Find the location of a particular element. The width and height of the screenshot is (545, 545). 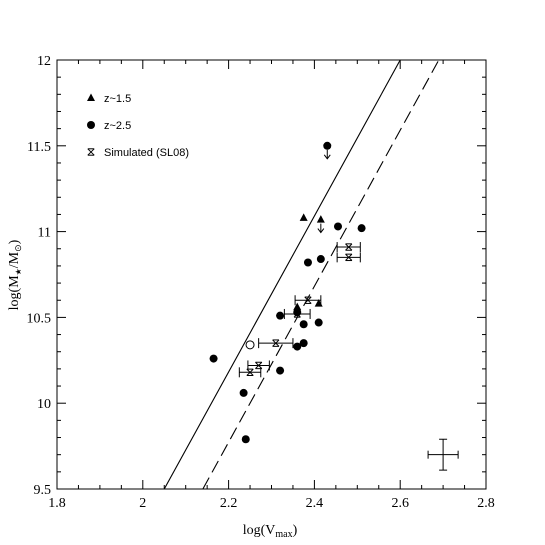

x-tick-label: 2.4 is located at coordinates (315, 503).